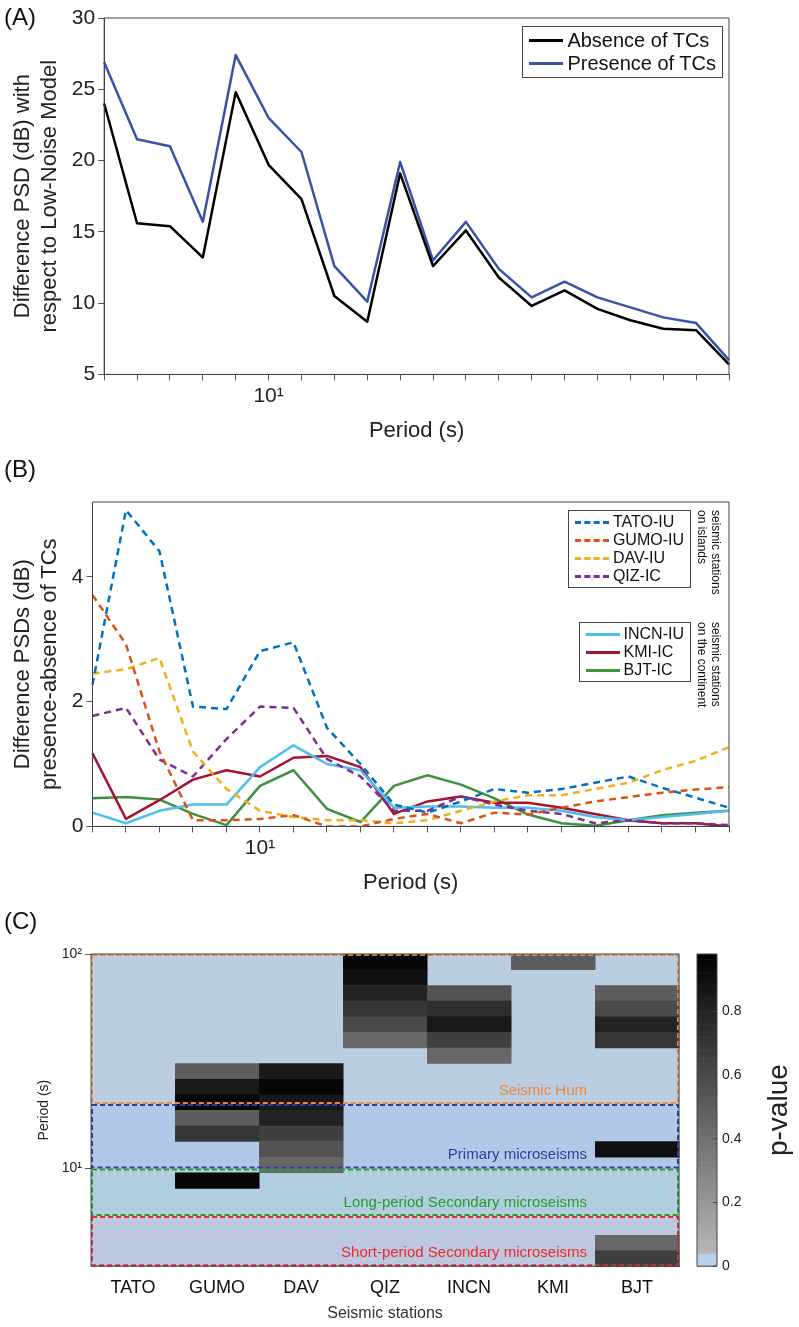  I want to click on legend-label: DAV-IU, so click(639, 558).